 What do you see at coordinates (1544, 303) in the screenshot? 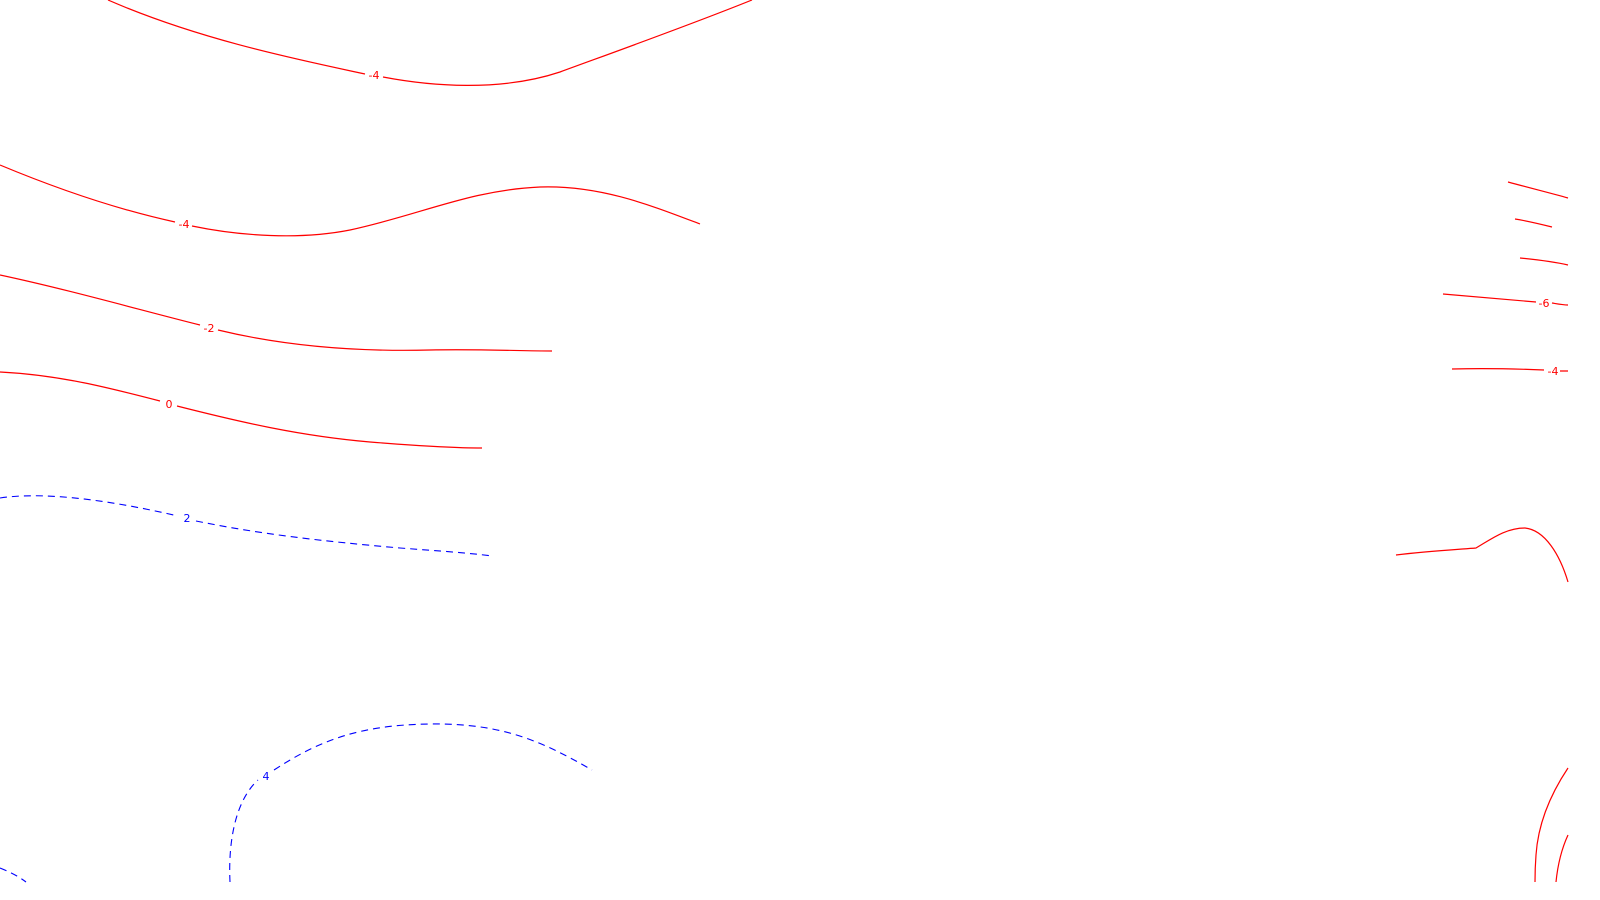
I see `contour-label: -6` at bounding box center [1544, 303].